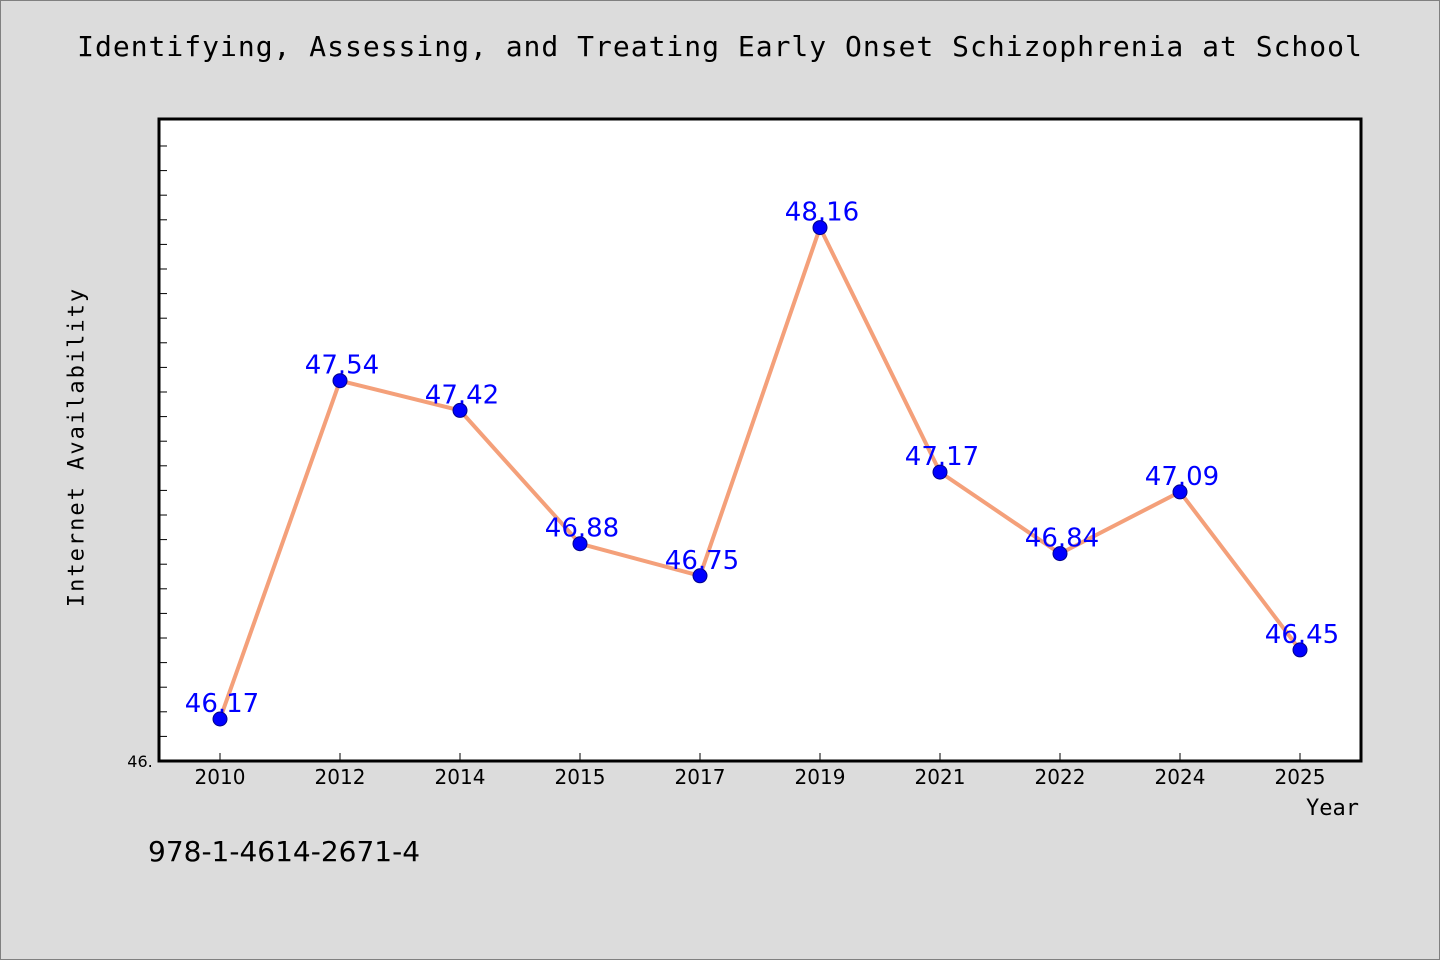  Describe the element at coordinates (284, 851) in the screenshot. I see `isbn-text: 978-1-4614-2671-4` at that location.